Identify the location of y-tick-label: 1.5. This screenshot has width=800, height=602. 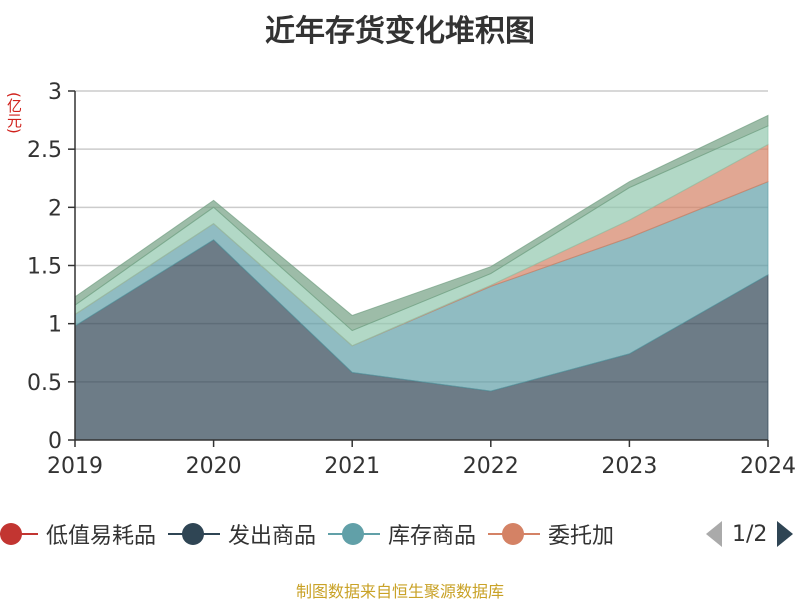
(44, 267).